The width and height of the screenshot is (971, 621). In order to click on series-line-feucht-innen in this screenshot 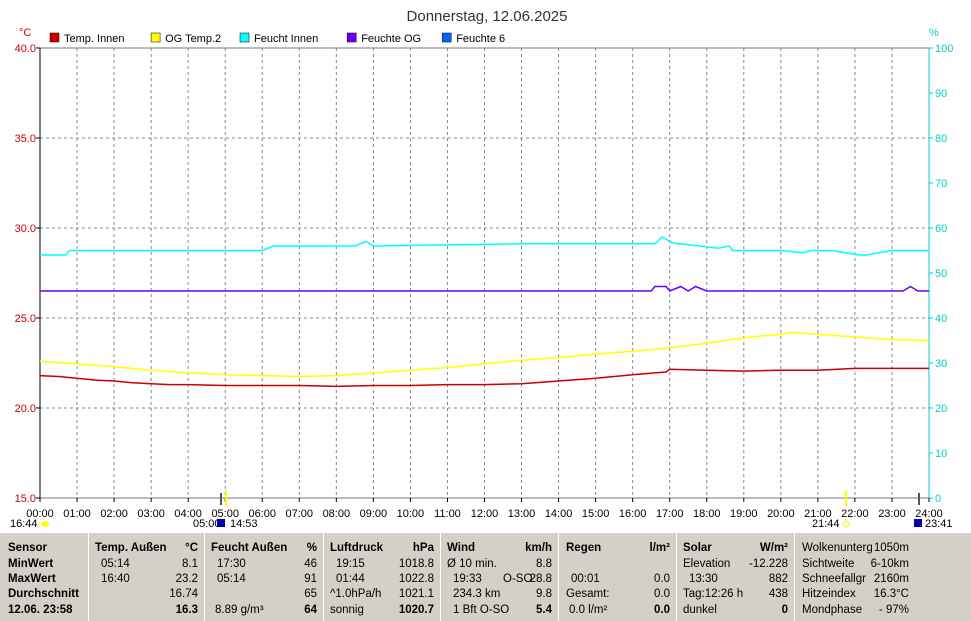, I will do `click(484, 246)`.